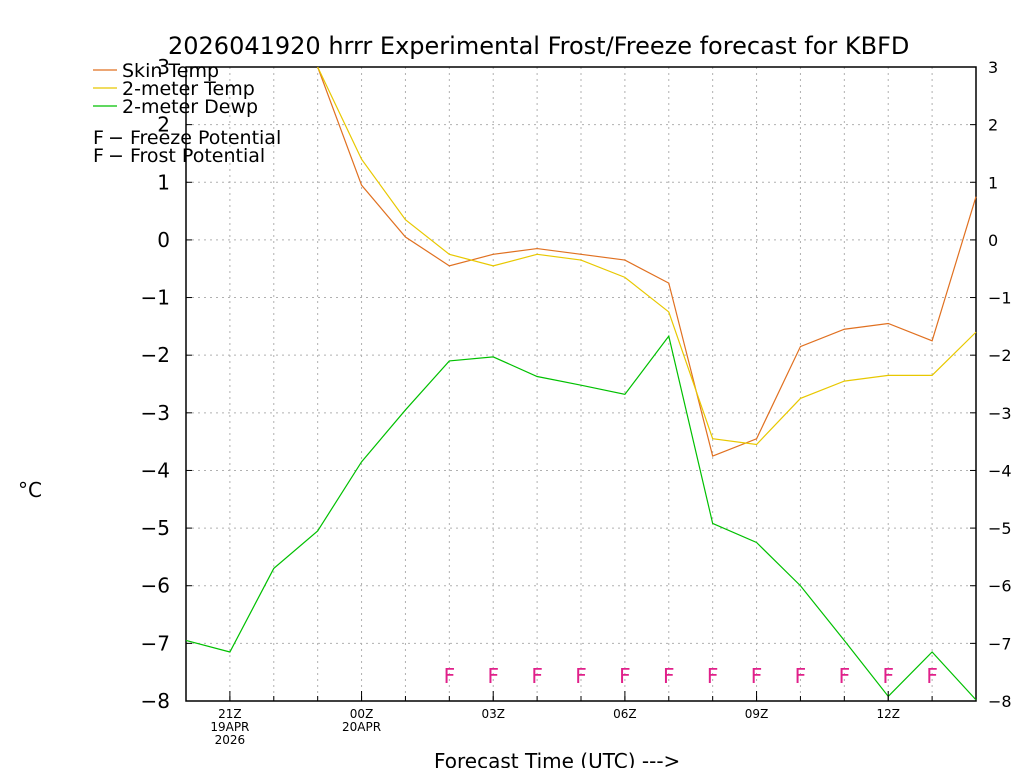 The height and width of the screenshot is (768, 1024). What do you see at coordinates (1000, 643) in the screenshot?
I see `y-tick-label-right: −7` at bounding box center [1000, 643].